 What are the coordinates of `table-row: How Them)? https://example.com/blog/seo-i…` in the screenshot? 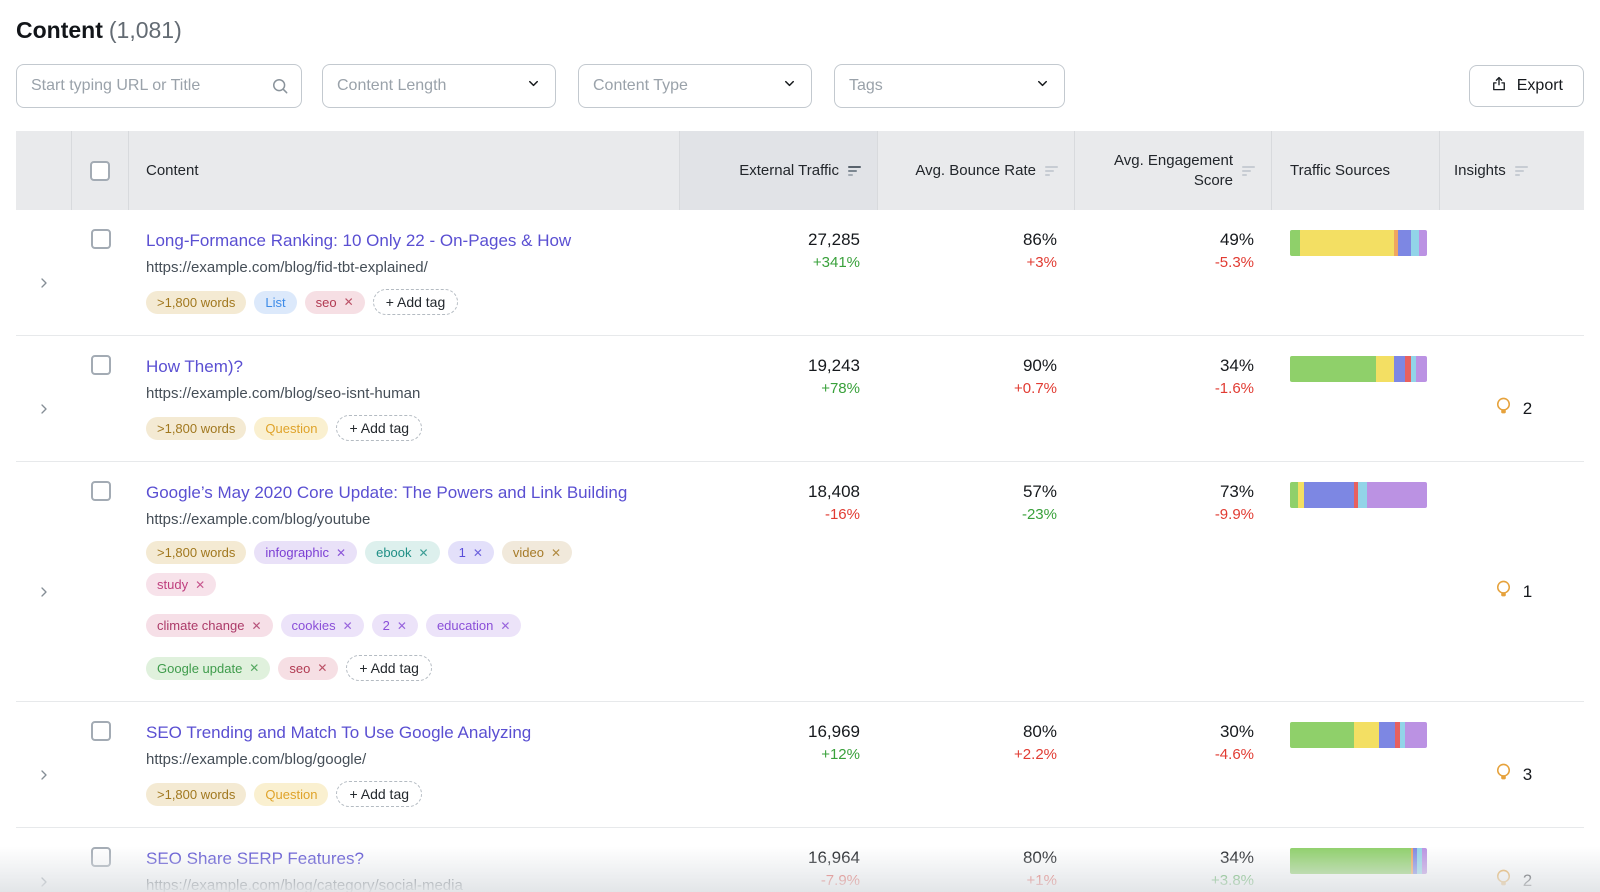 It's located at (800, 398).